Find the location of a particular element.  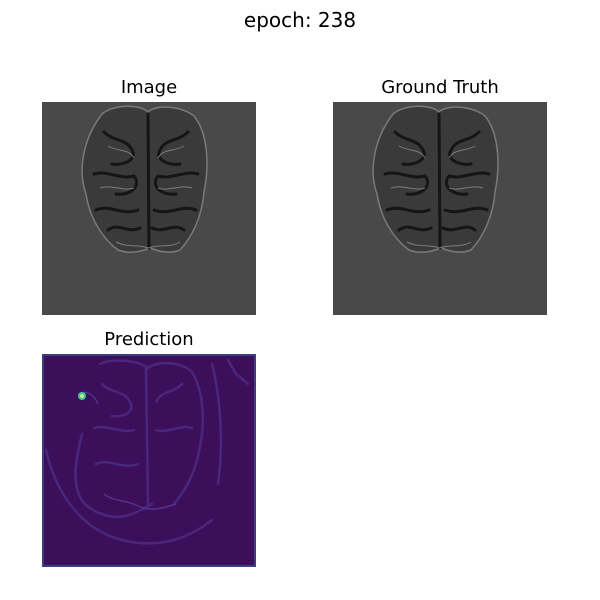

ground-truth-panel is located at coordinates (440, 208).